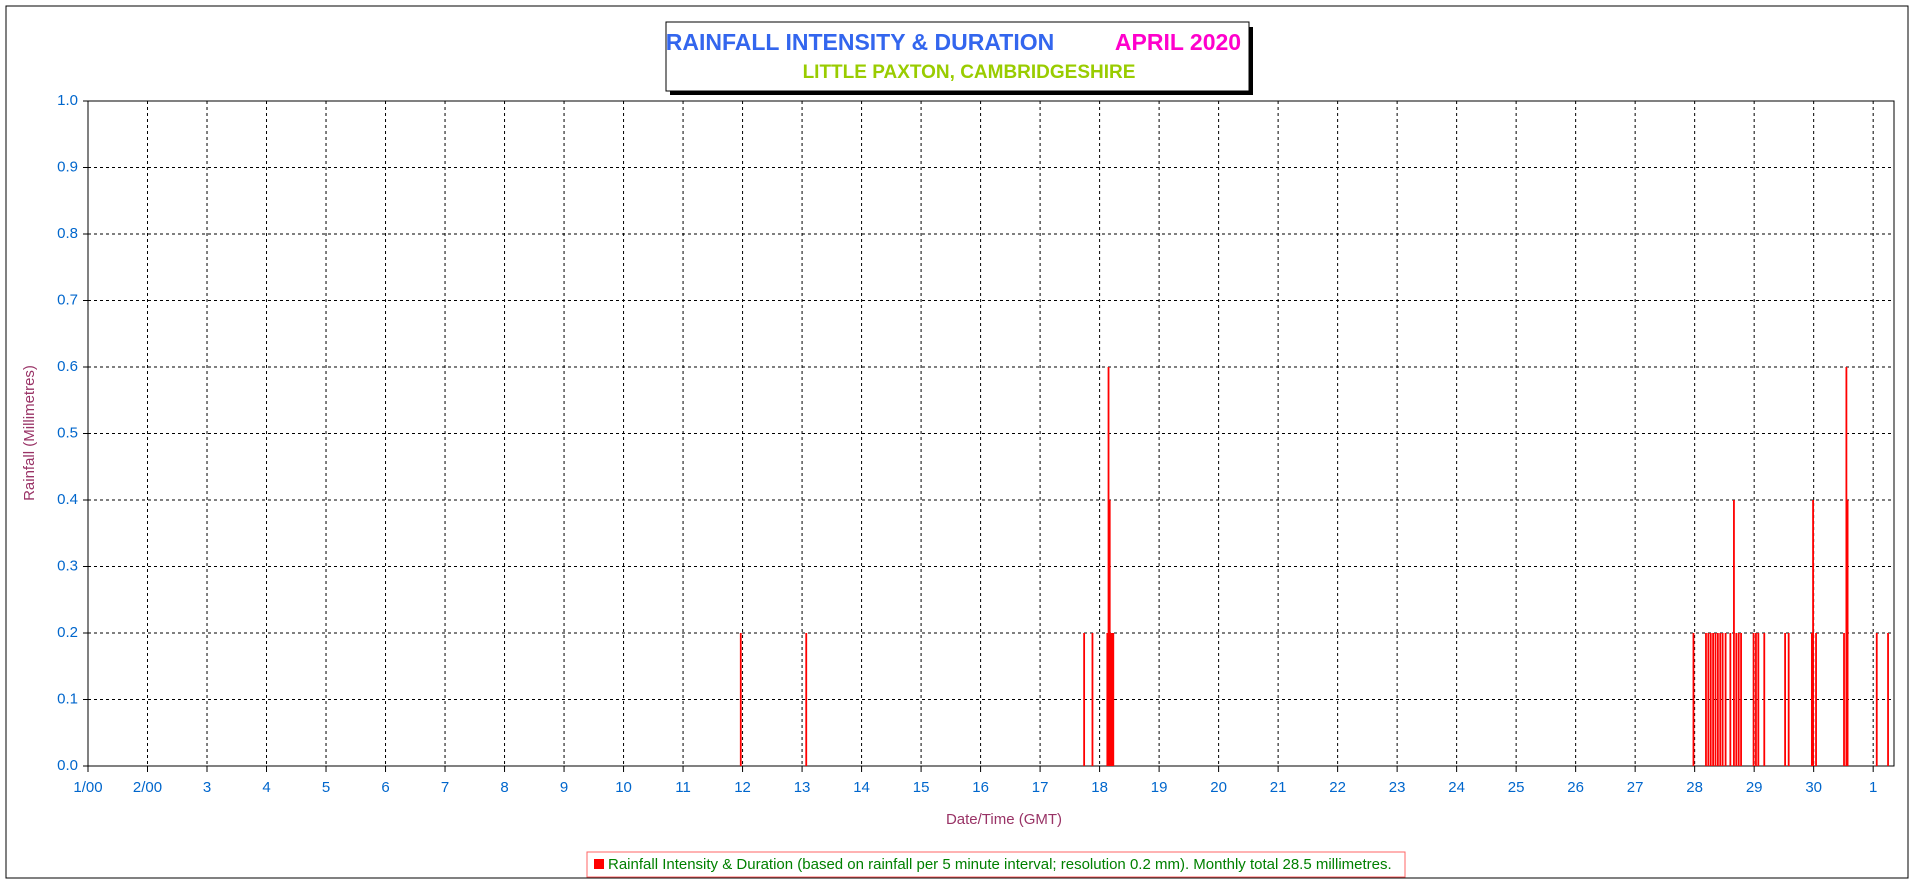 Image resolution: width=1916 pixels, height=889 pixels. I want to click on x-tick-label: 21, so click(1278, 787).